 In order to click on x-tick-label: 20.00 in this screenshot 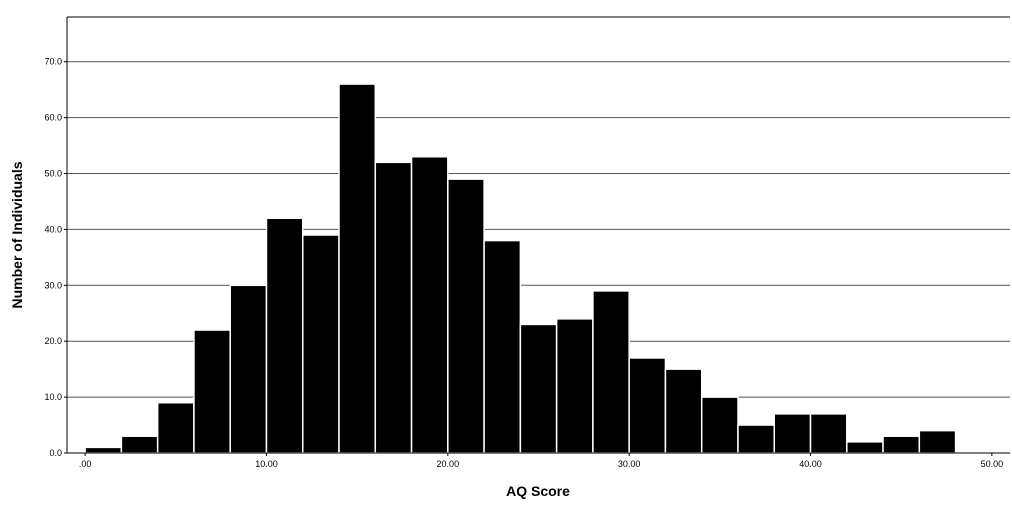, I will do `click(448, 464)`.